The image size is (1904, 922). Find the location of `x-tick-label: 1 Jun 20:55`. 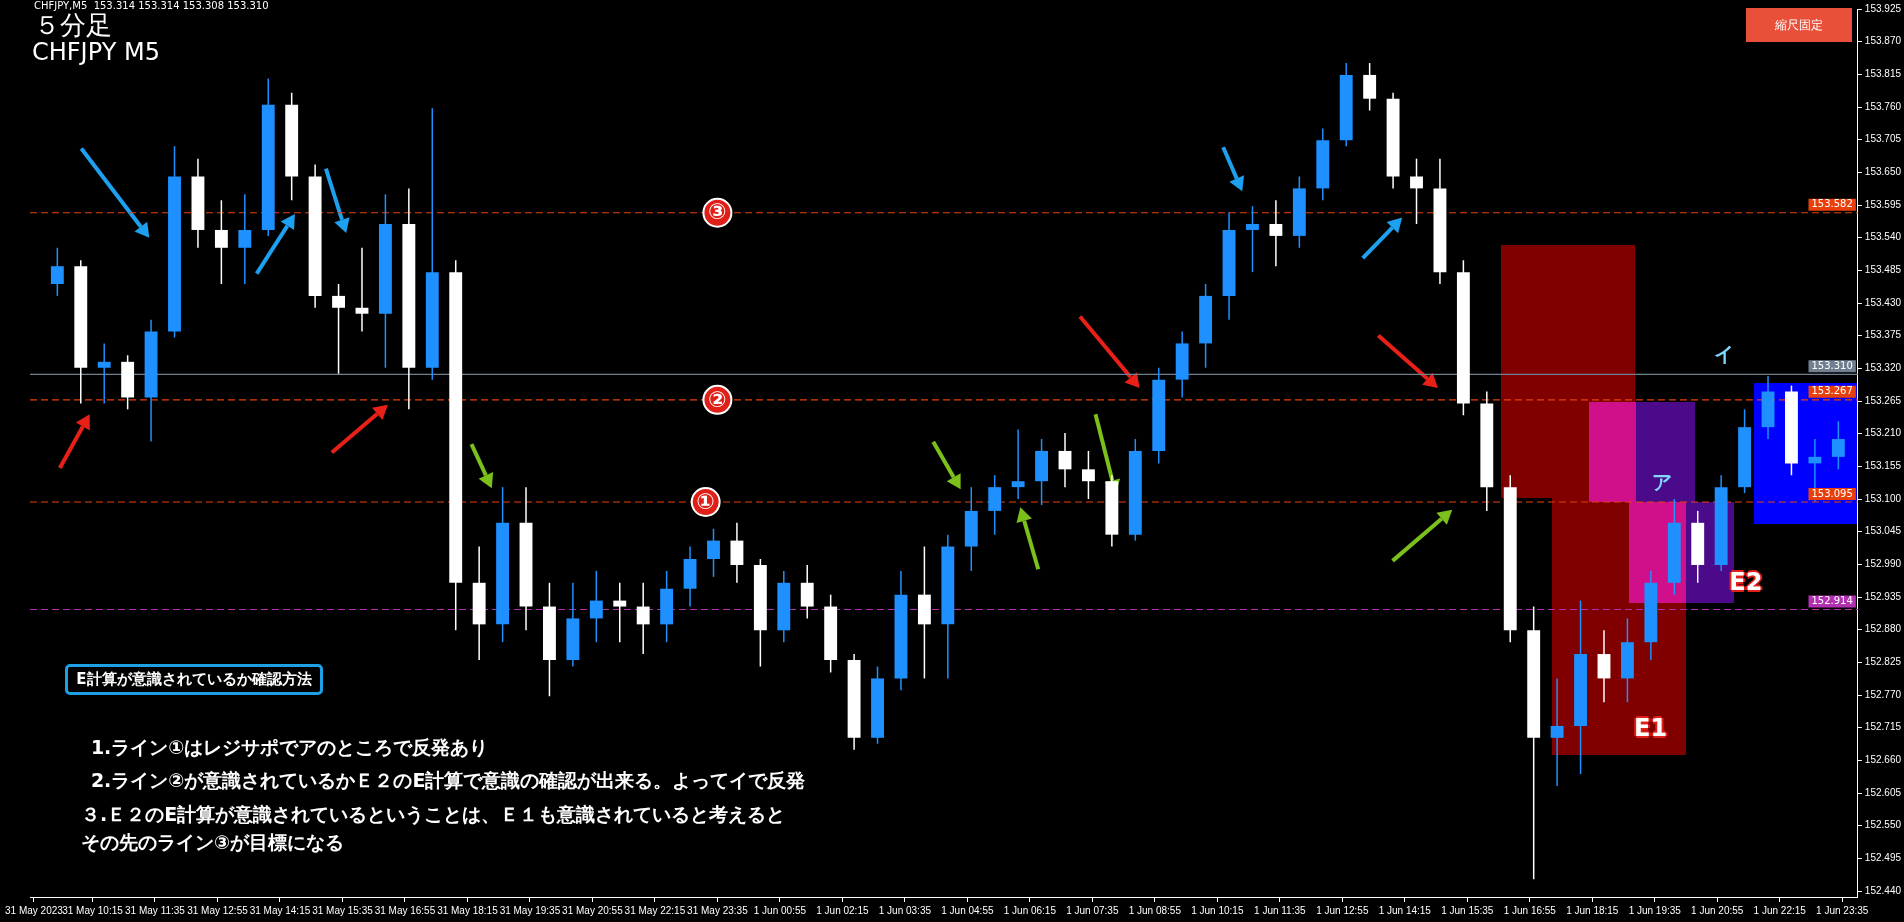

x-tick-label: 1 Jun 20:55 is located at coordinates (1717, 910).